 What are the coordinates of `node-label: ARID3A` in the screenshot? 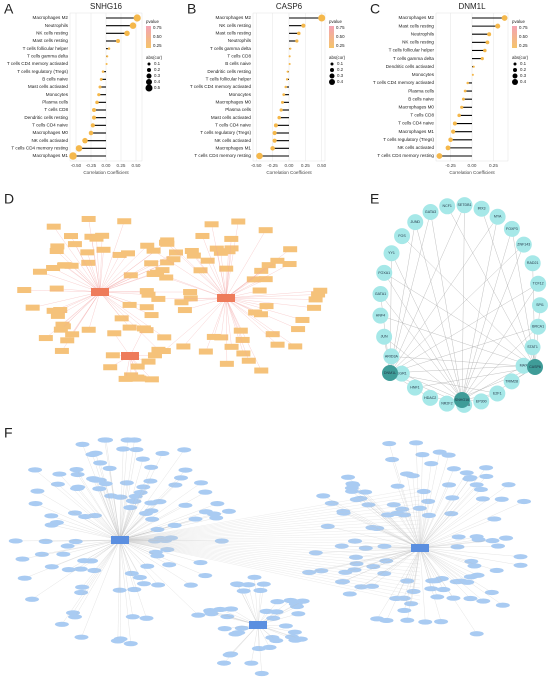 It's located at (392, 356).